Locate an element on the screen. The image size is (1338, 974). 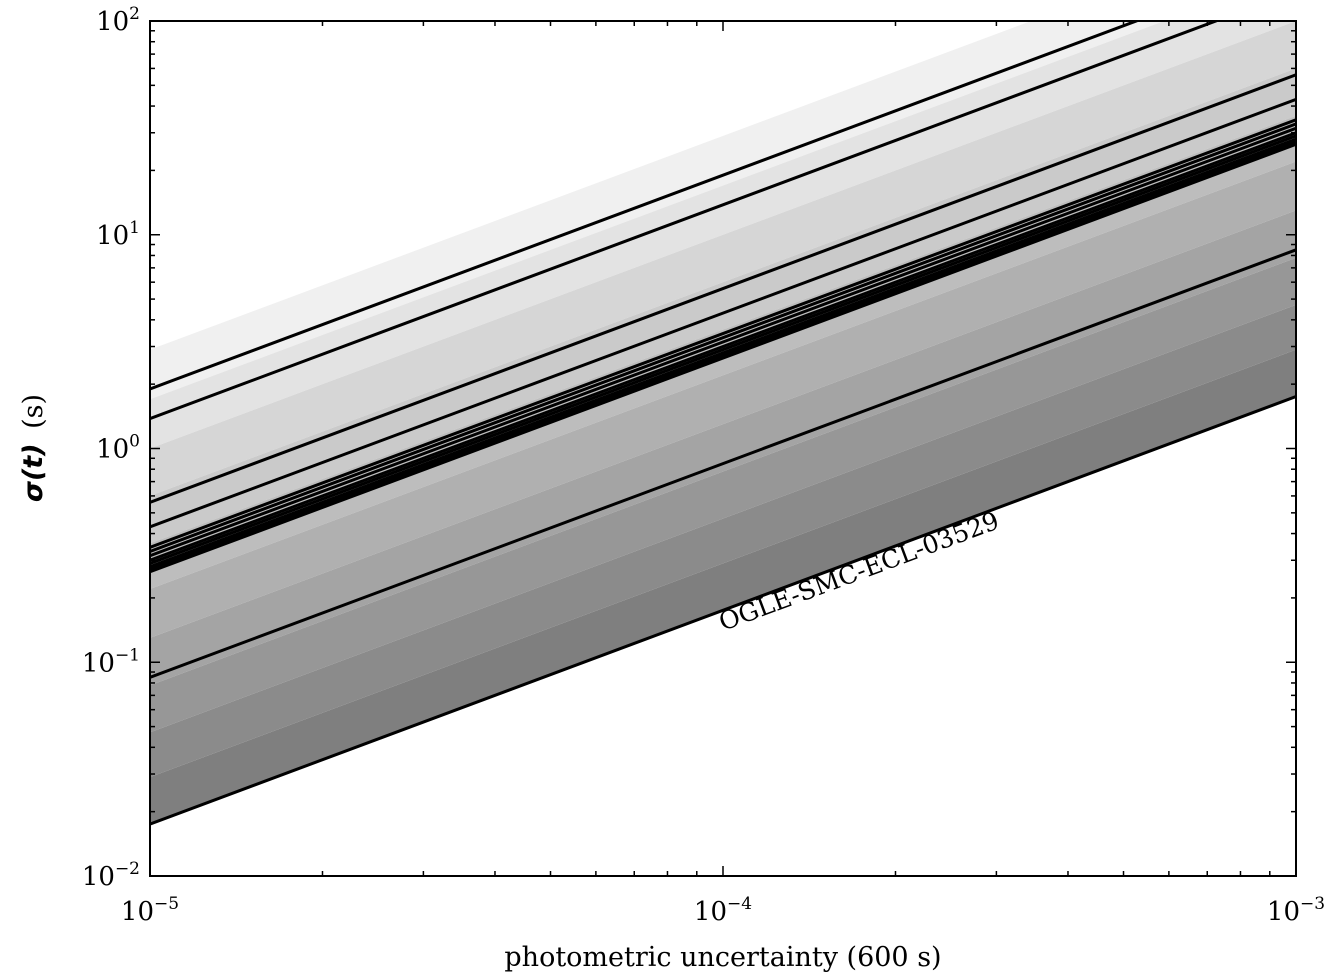
x-tick-label-0: 10⁻⁵ is located at coordinates (150, 910).